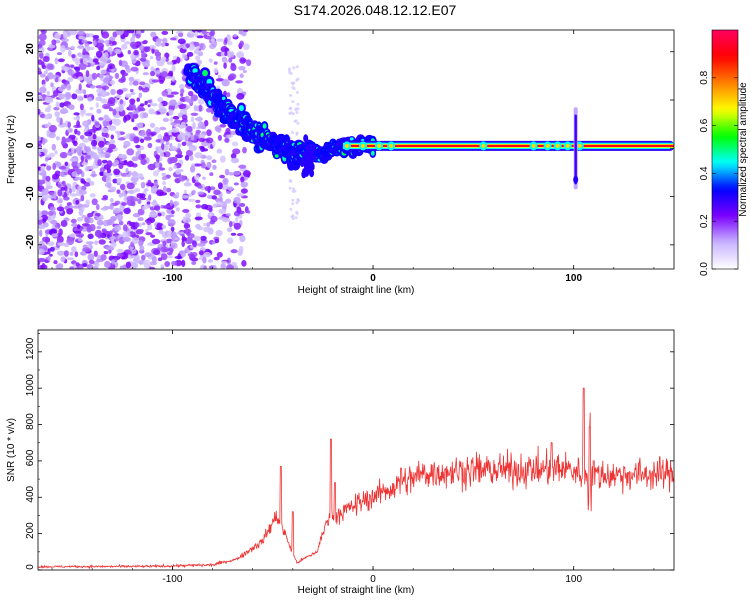 The width and height of the screenshot is (750, 600). I want to click on y-tick-label: 0, so click(30, 567).